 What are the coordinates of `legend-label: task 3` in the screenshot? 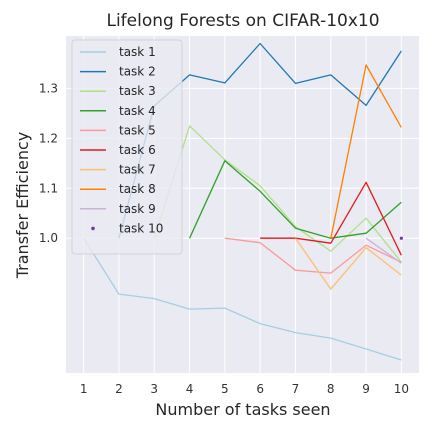 It's located at (137, 91).